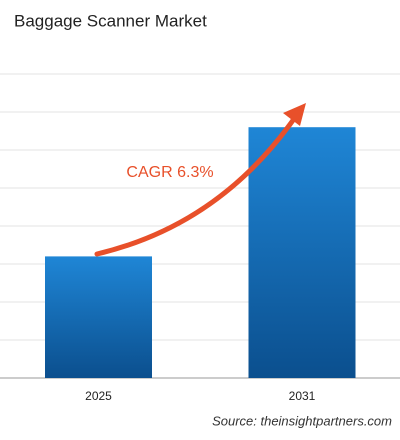 The image size is (400, 440). What do you see at coordinates (302, 396) in the screenshot?
I see `x-tick-label: 2031` at bounding box center [302, 396].